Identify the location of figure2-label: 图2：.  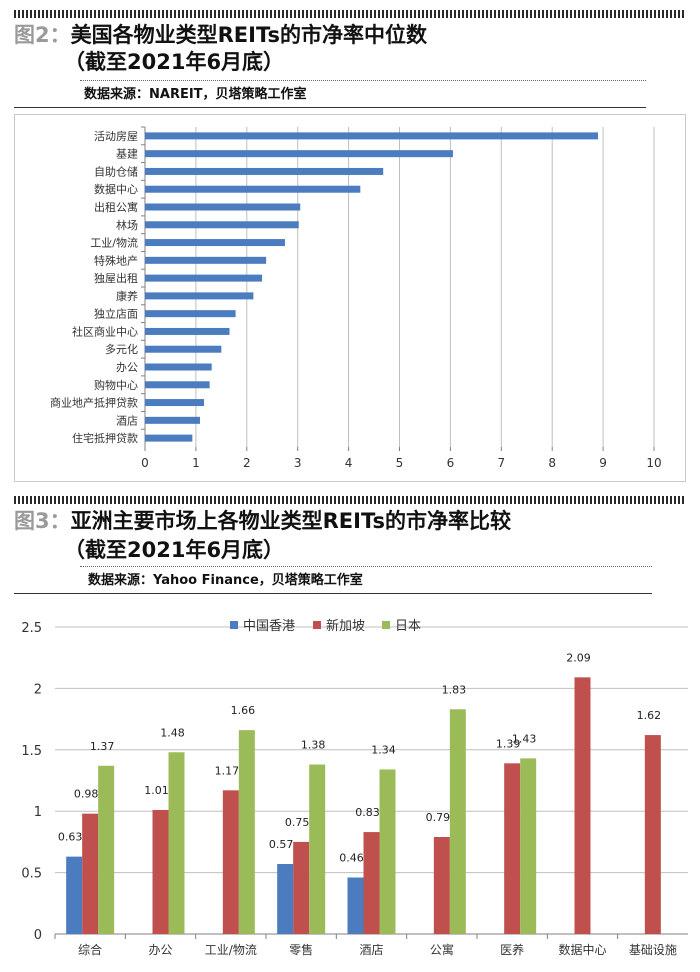
(42, 35).